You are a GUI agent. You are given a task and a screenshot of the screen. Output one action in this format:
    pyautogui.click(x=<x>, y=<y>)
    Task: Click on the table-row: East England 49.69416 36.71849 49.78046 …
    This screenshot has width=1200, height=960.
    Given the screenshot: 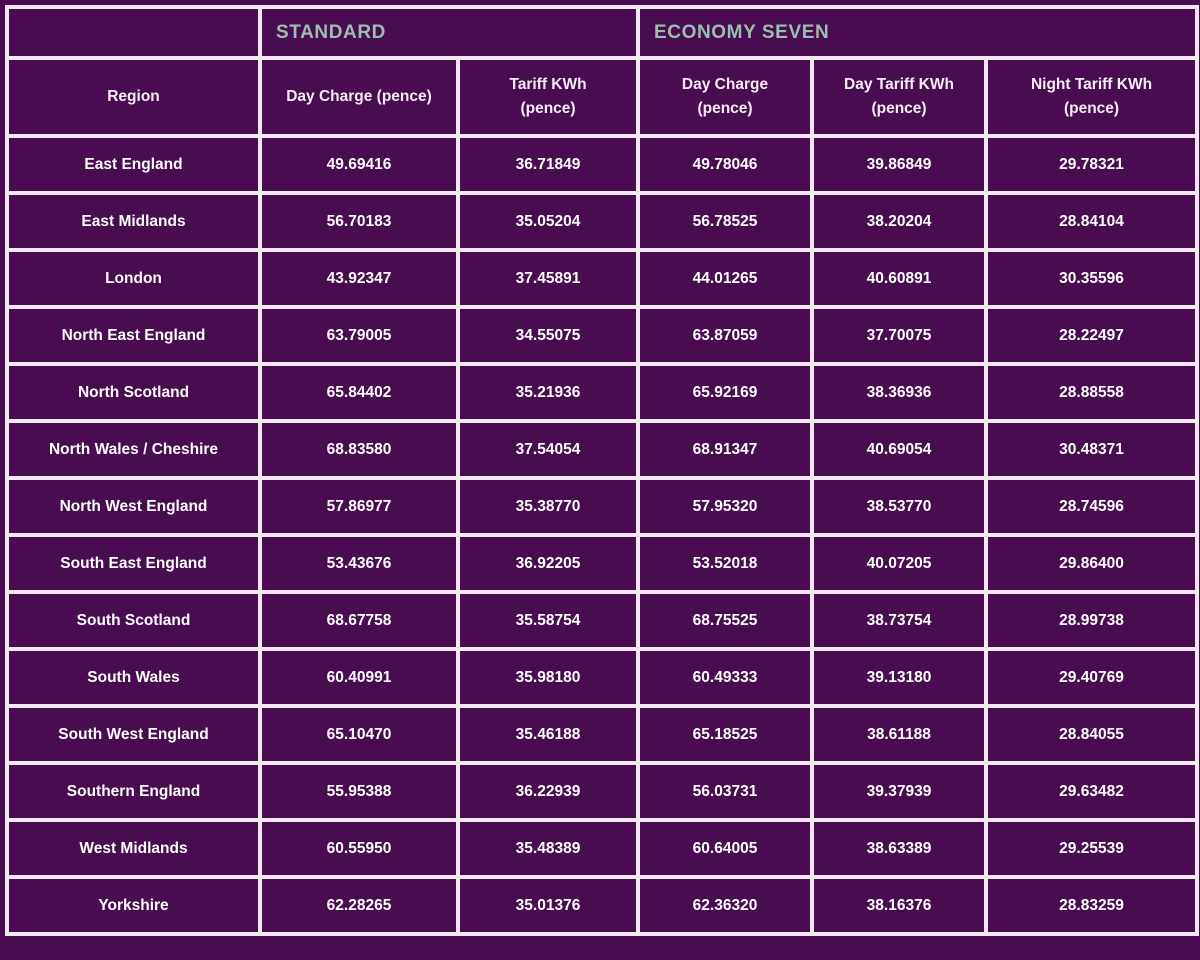 What is the action you would take?
    pyautogui.click(x=602, y=164)
    